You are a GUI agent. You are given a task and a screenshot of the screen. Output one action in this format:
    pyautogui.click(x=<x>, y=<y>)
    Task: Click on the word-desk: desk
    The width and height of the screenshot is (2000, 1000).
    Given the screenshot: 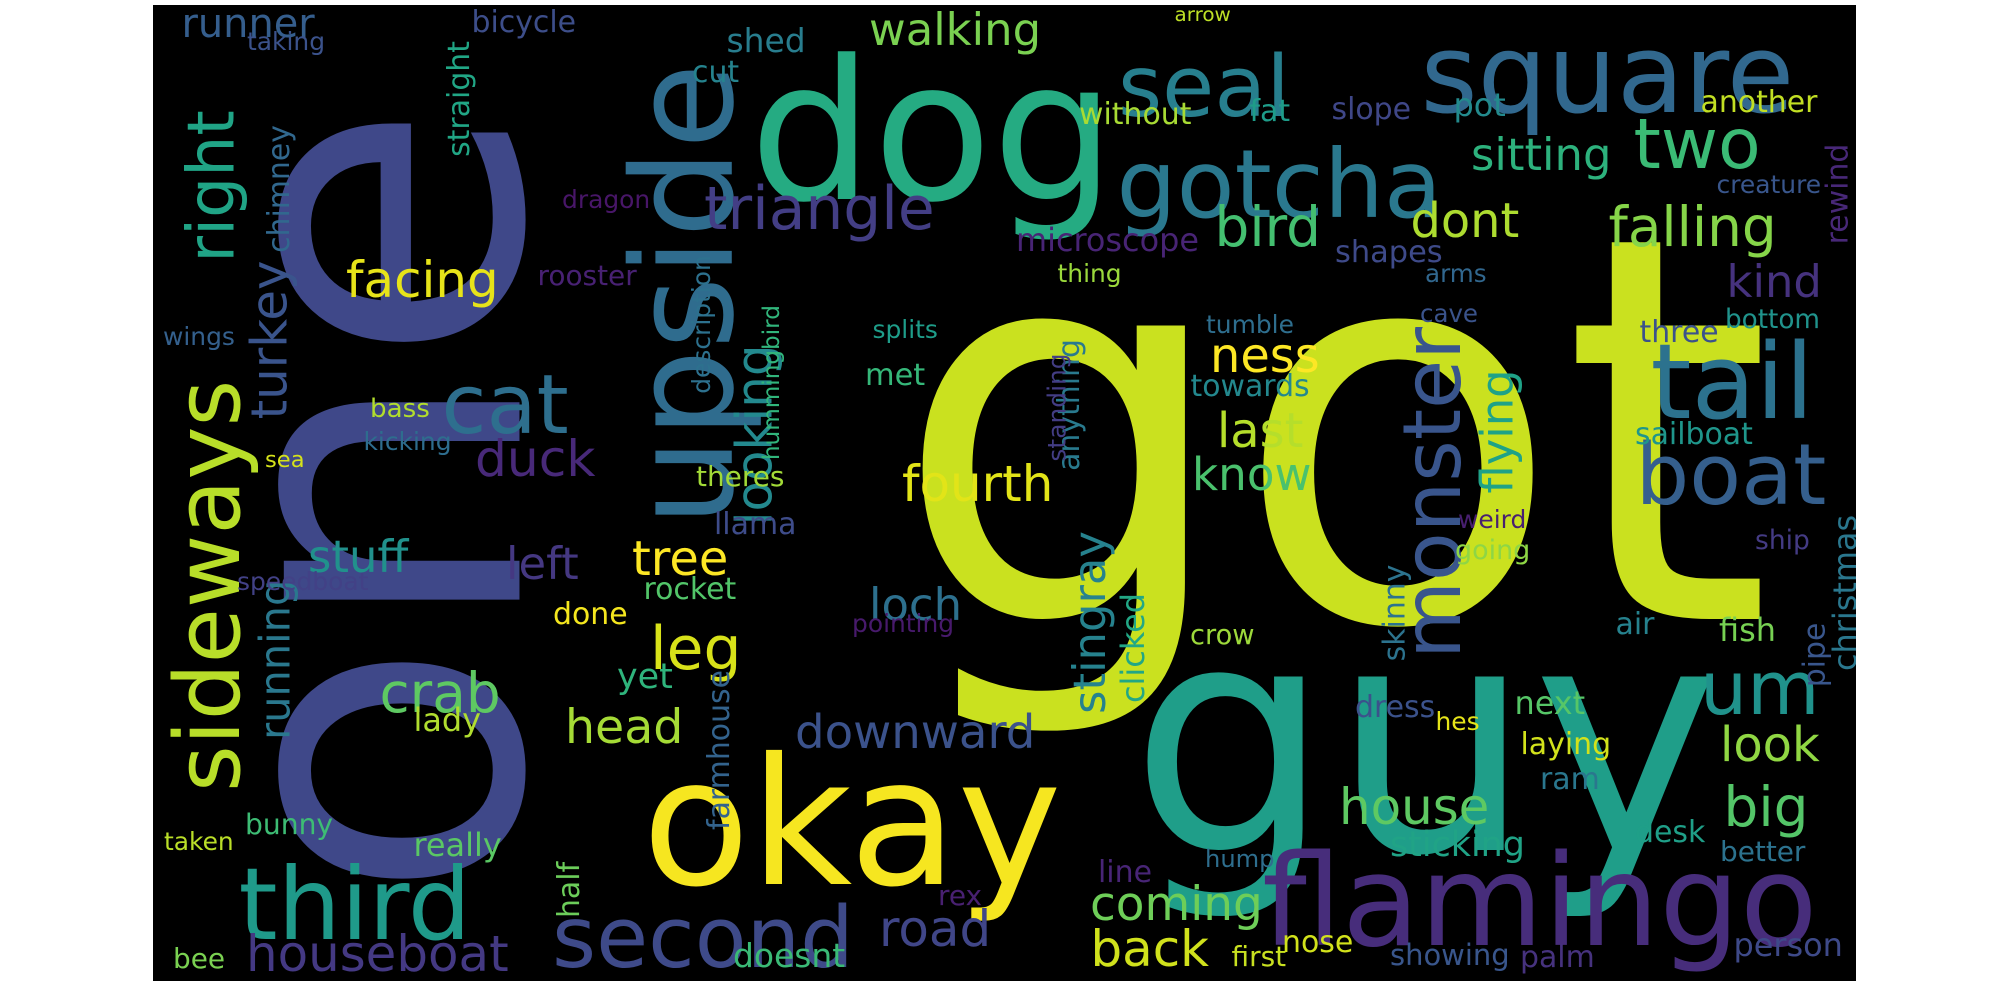 What is the action you would take?
    pyautogui.click(x=1670, y=832)
    